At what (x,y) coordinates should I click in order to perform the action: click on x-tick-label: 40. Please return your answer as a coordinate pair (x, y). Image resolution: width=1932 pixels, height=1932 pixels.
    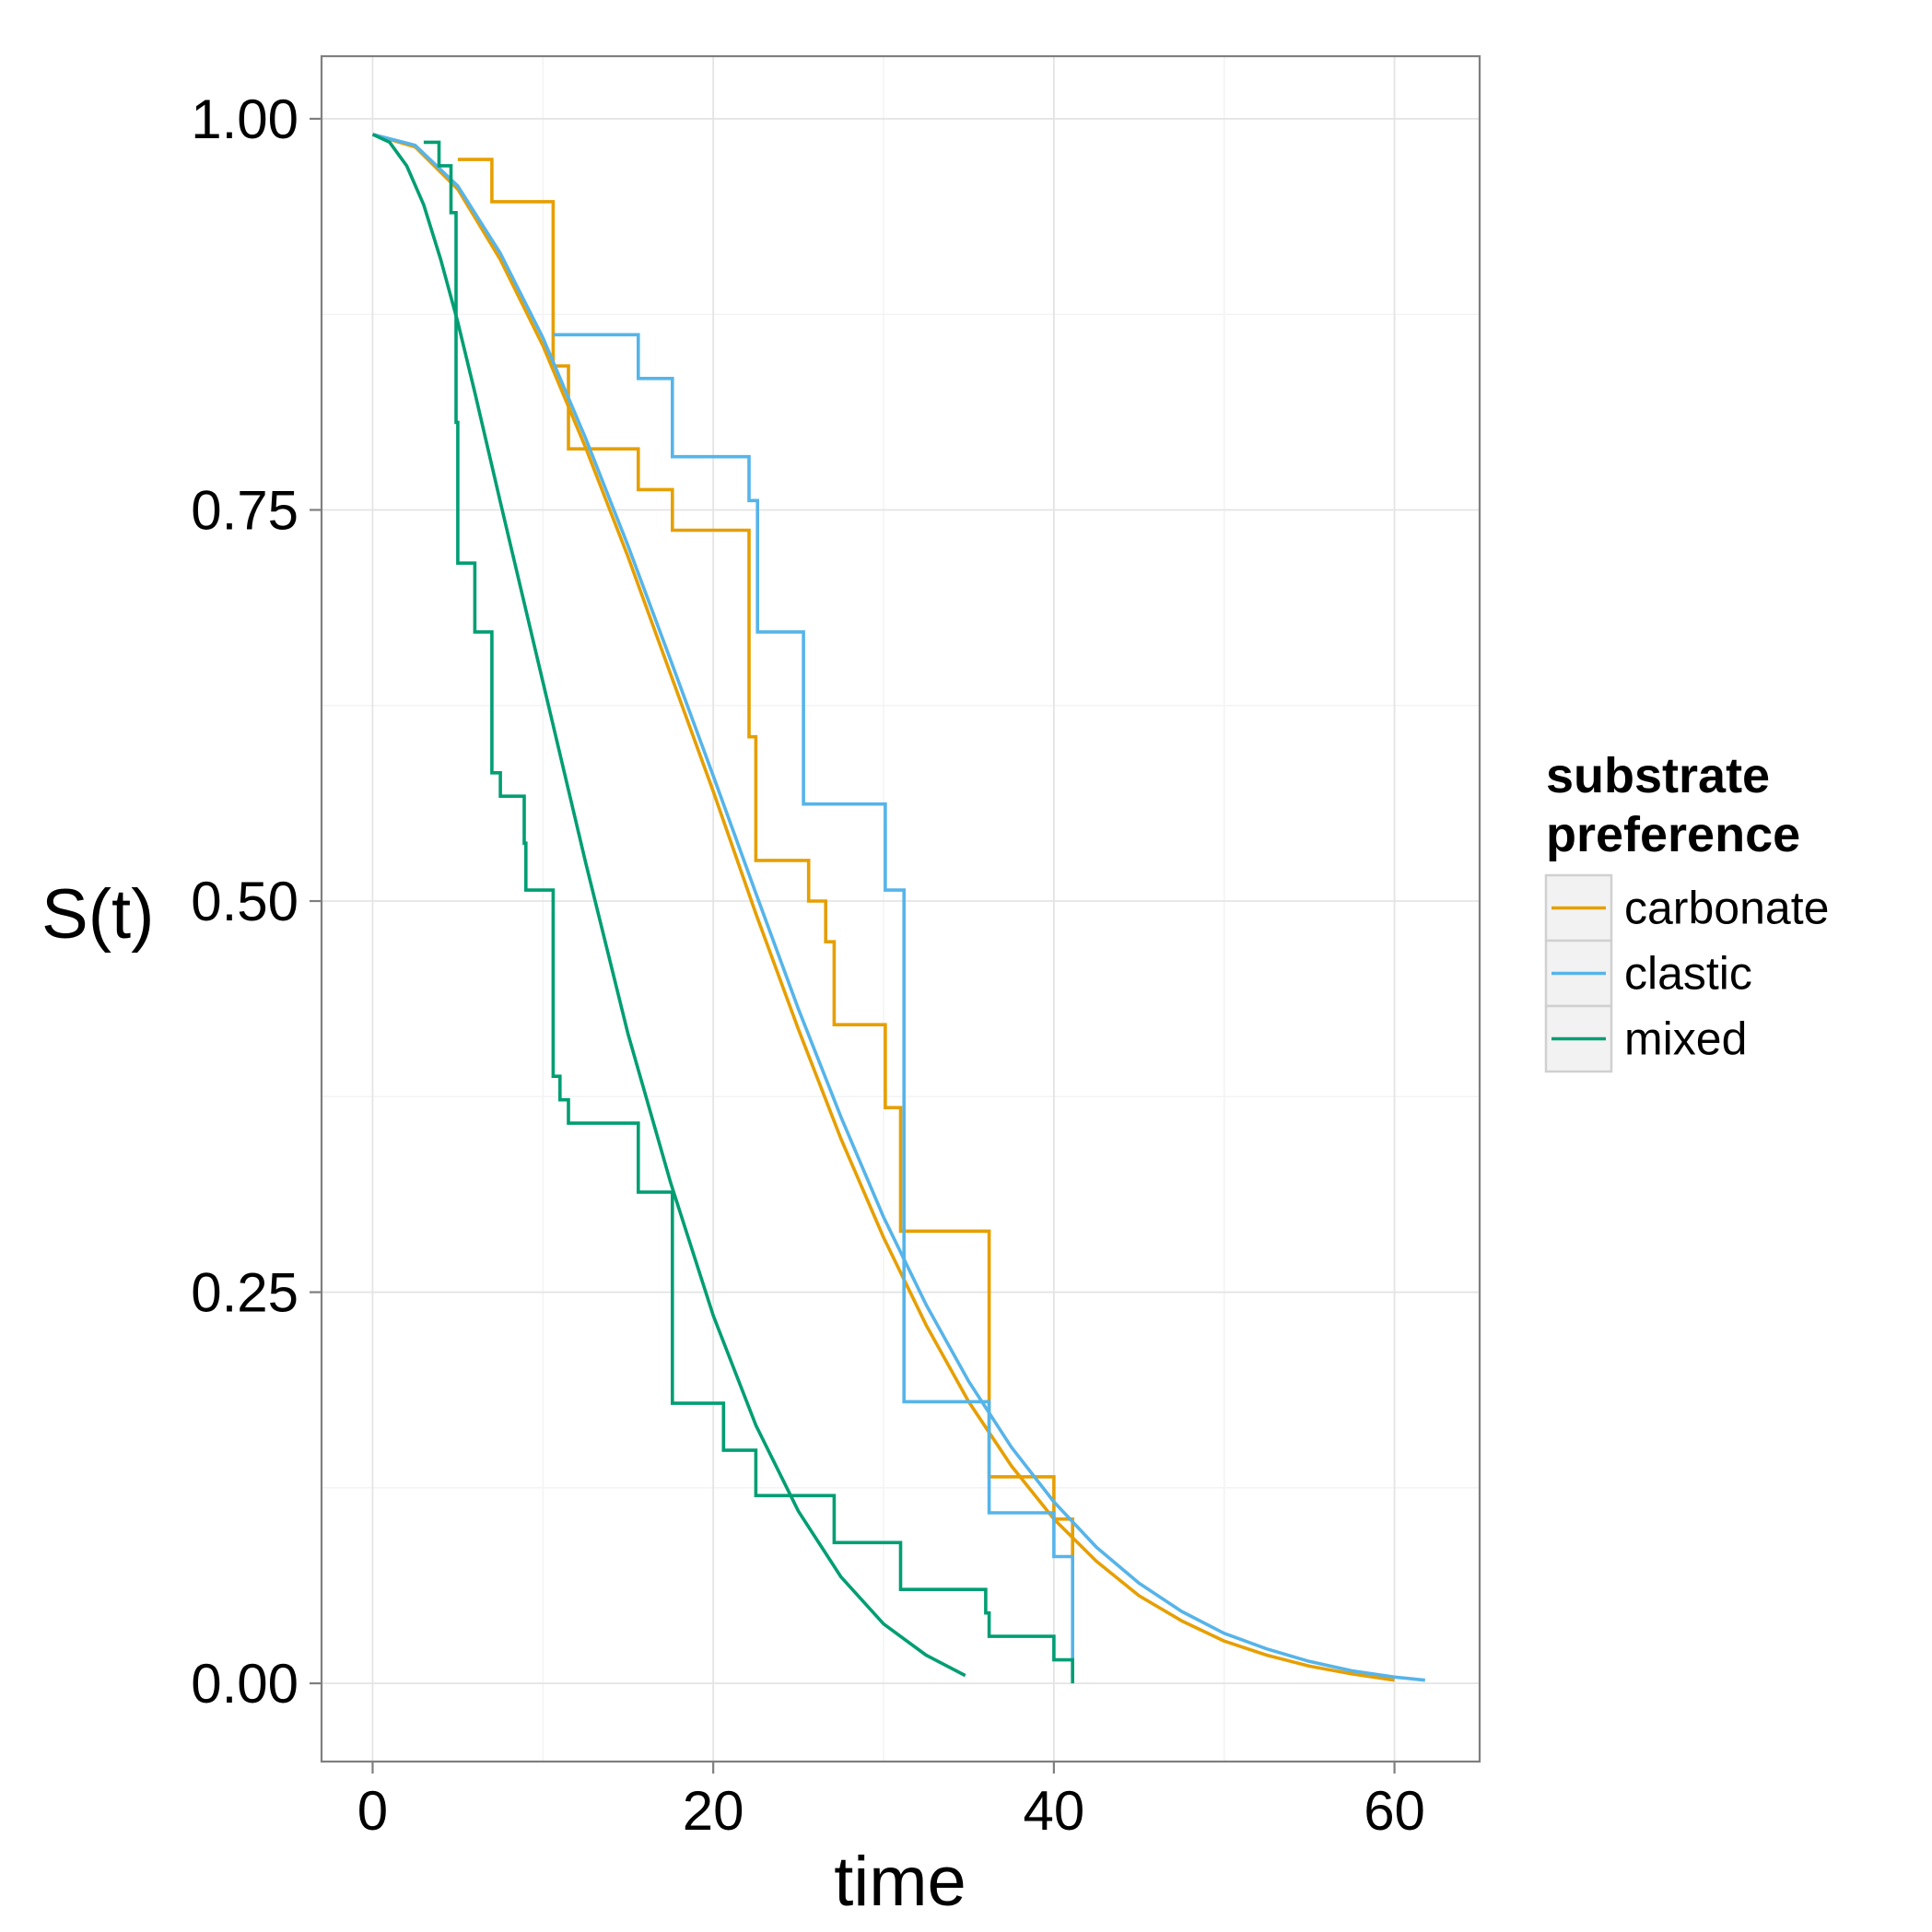
    Looking at the image, I should click on (1053, 1811).